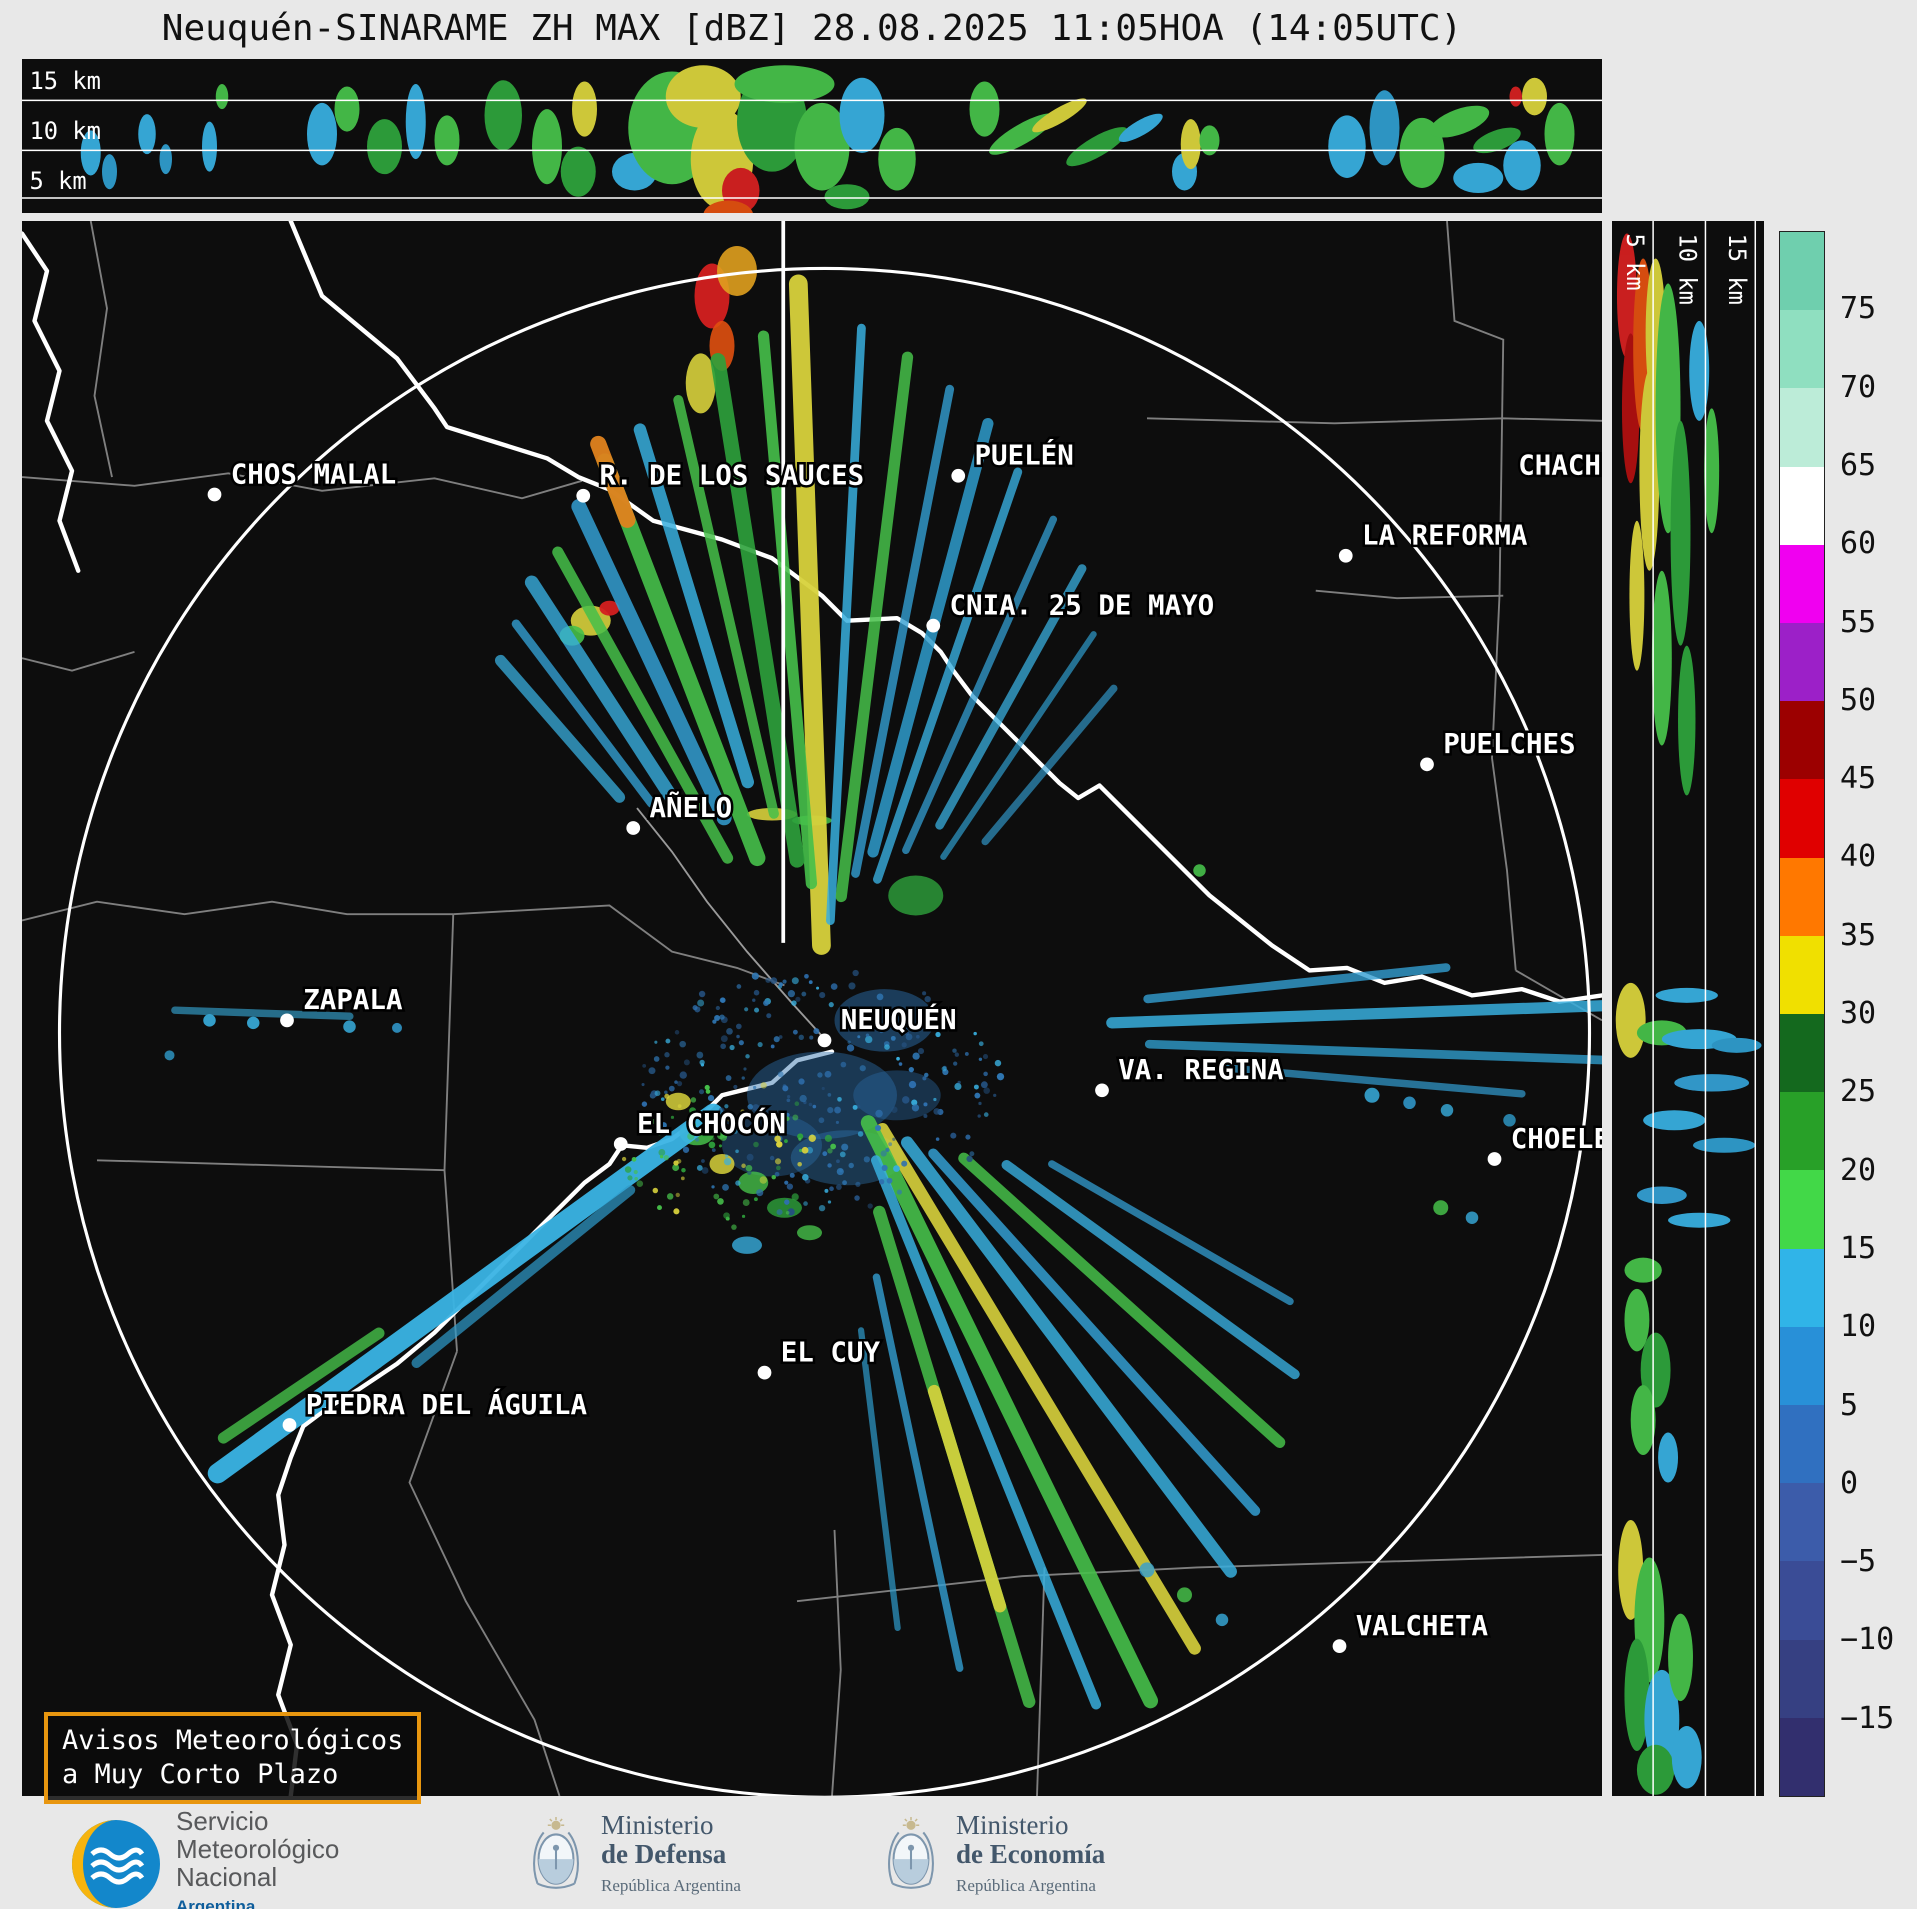 This screenshot has height=1909, width=1917. I want to click on colorbar-tick-label: −15, so click(1867, 1718).